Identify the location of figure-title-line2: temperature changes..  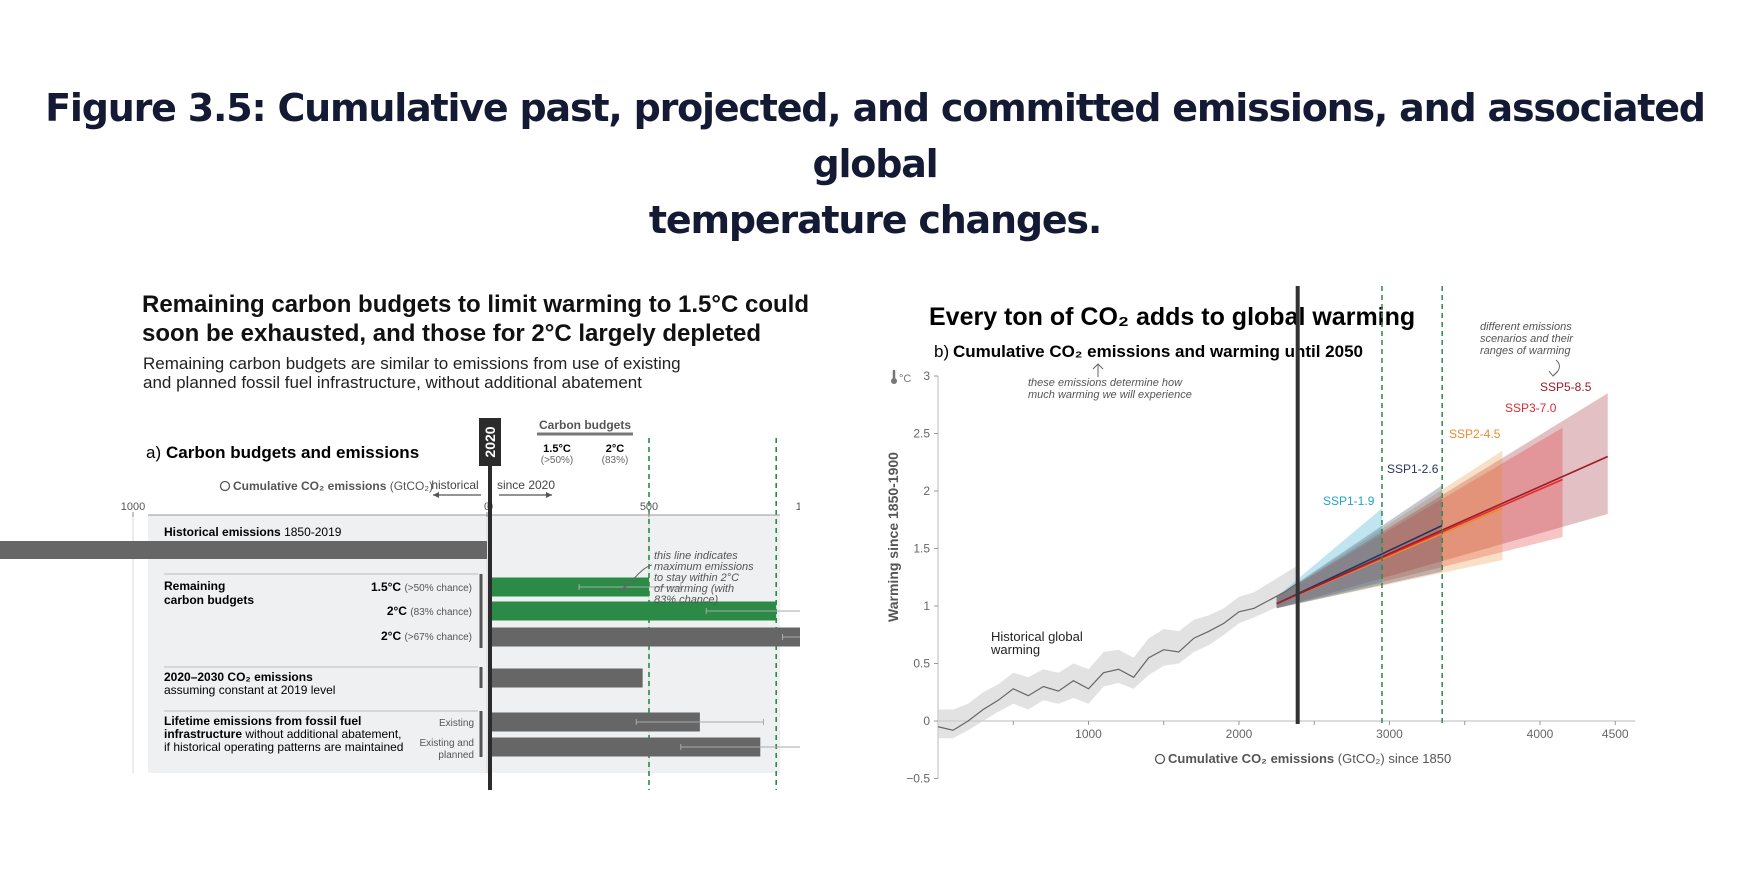
(875, 220).